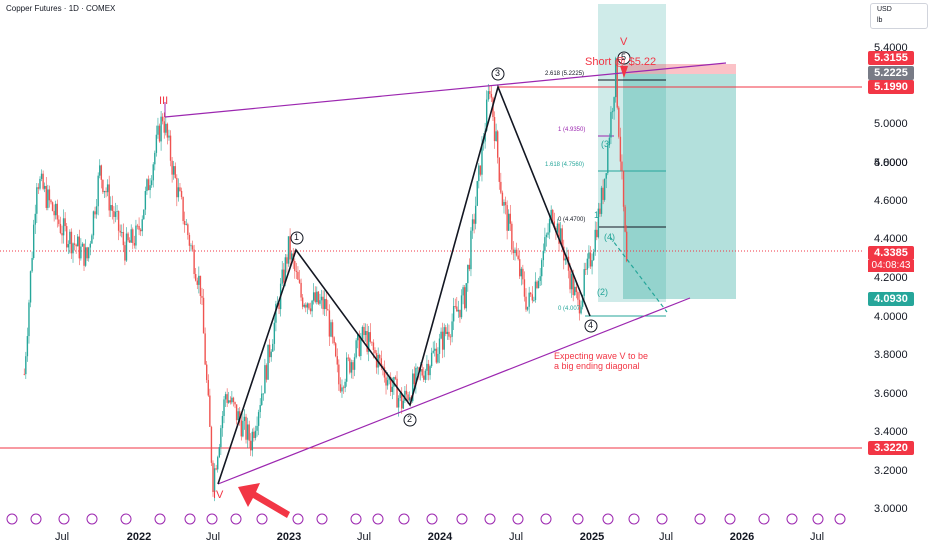 This screenshot has height=550, width=932. What do you see at coordinates (597, 366) in the screenshot?
I see `expectation-line-2: a big ending diagonal` at bounding box center [597, 366].